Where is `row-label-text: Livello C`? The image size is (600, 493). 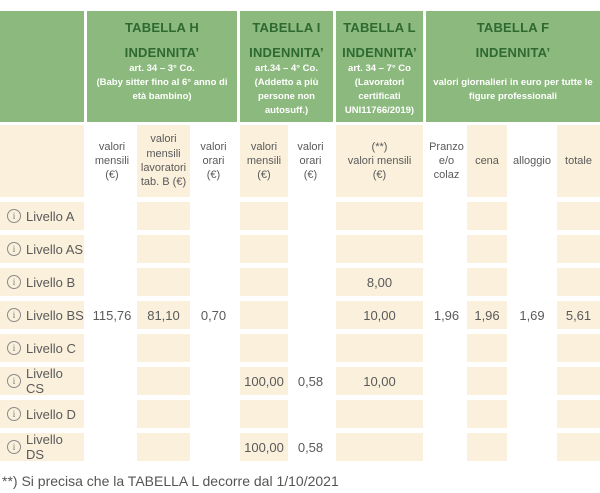 row-label-text: Livello C is located at coordinates (51, 348).